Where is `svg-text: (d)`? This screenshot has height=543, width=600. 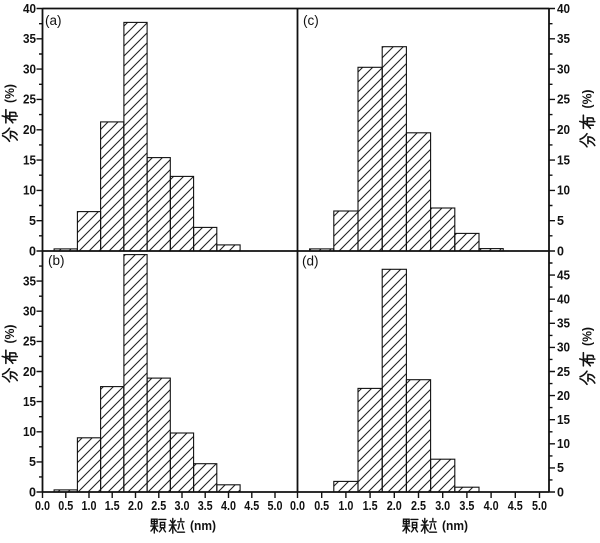
svg-text: (d) is located at coordinates (310, 261).